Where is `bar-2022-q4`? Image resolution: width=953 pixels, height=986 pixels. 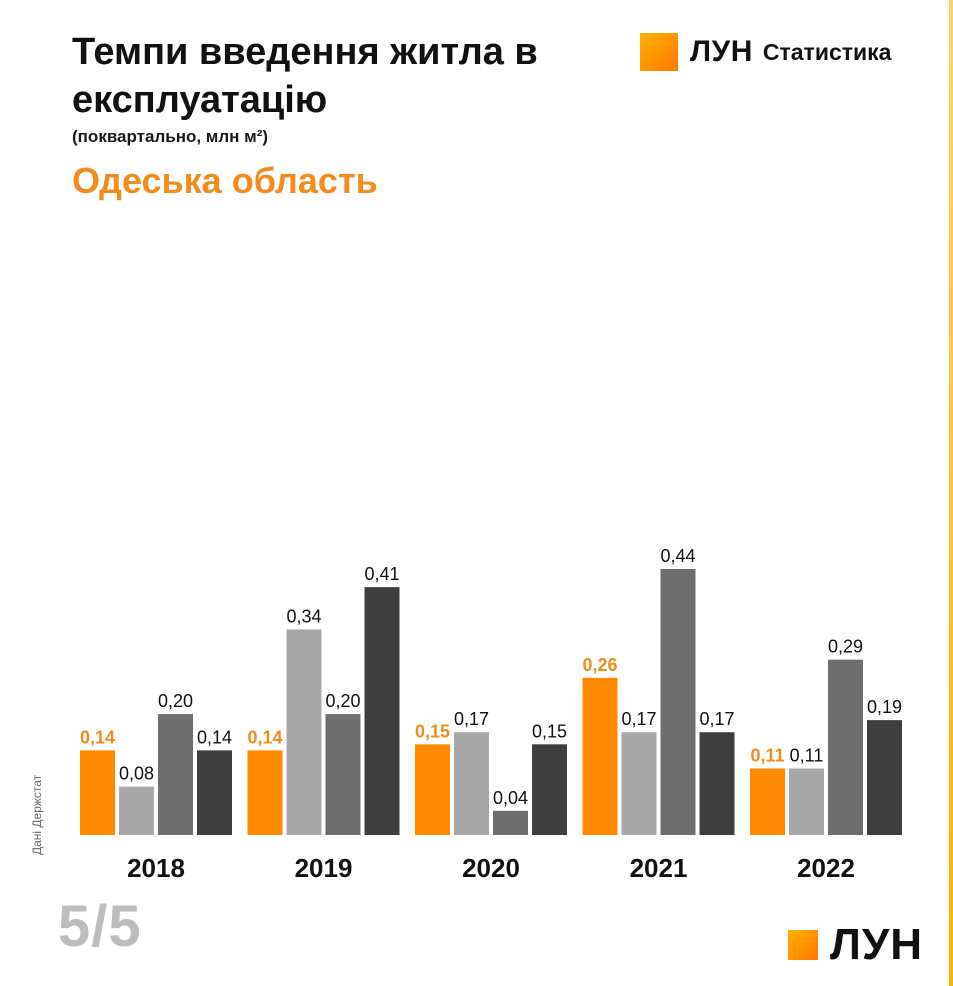 bar-2022-q4 is located at coordinates (884, 777).